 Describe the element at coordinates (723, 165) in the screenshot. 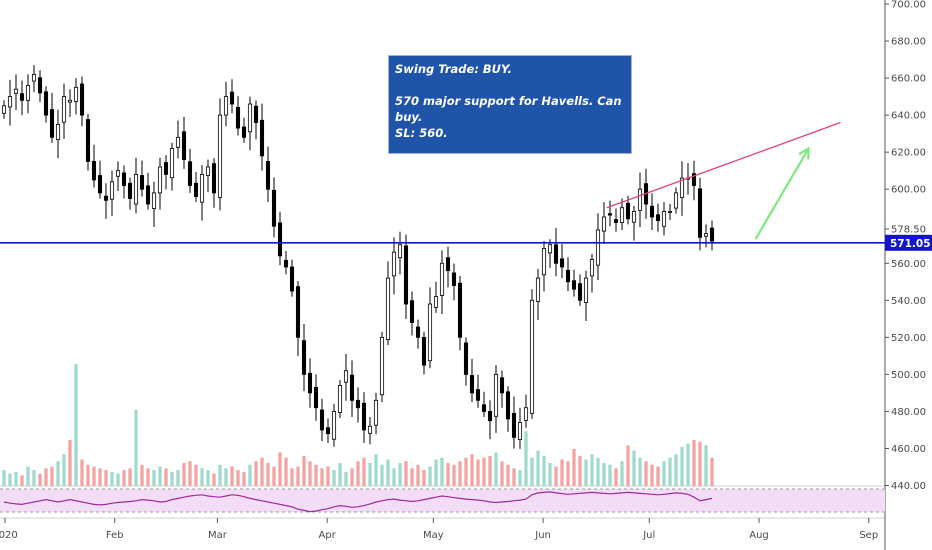

I see `resistance-trend-line` at that location.